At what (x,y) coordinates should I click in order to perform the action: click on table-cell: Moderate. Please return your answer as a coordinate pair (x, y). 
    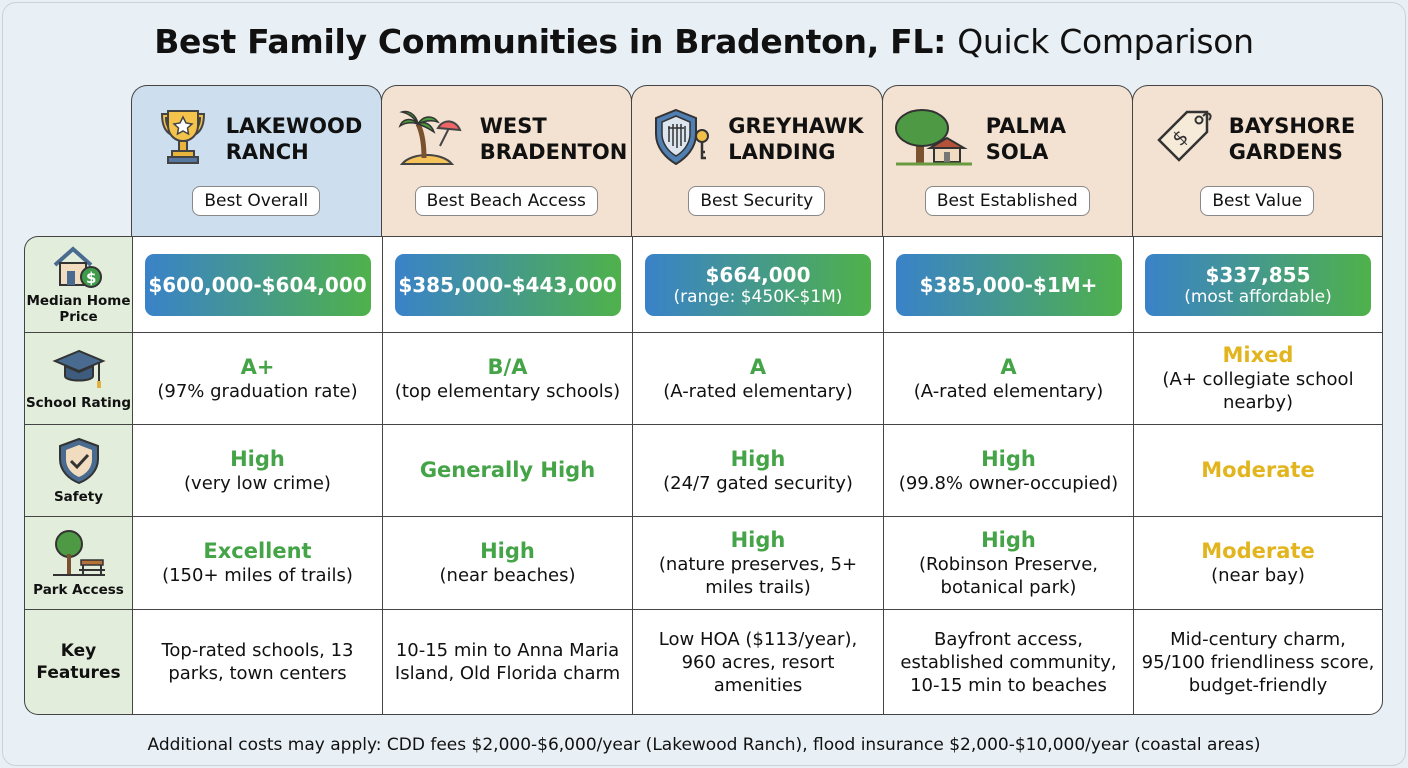
    Looking at the image, I should click on (1258, 470).